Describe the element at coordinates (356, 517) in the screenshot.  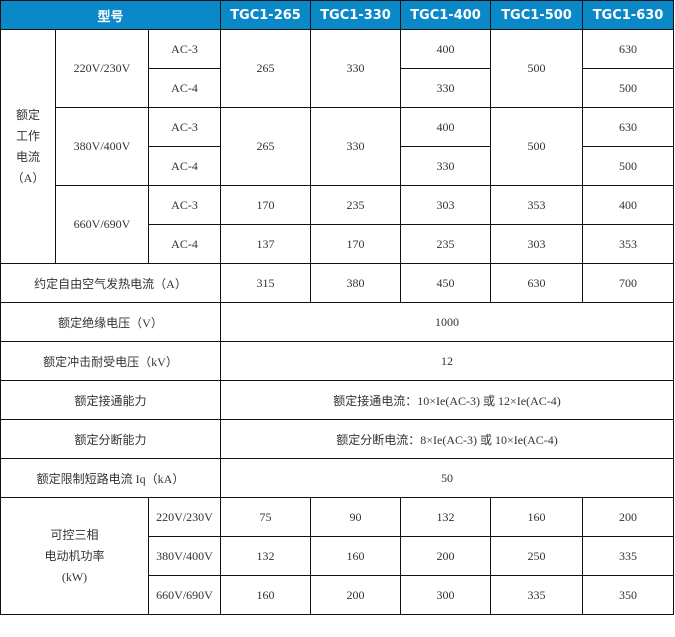
I see `value-cell: 90` at that location.